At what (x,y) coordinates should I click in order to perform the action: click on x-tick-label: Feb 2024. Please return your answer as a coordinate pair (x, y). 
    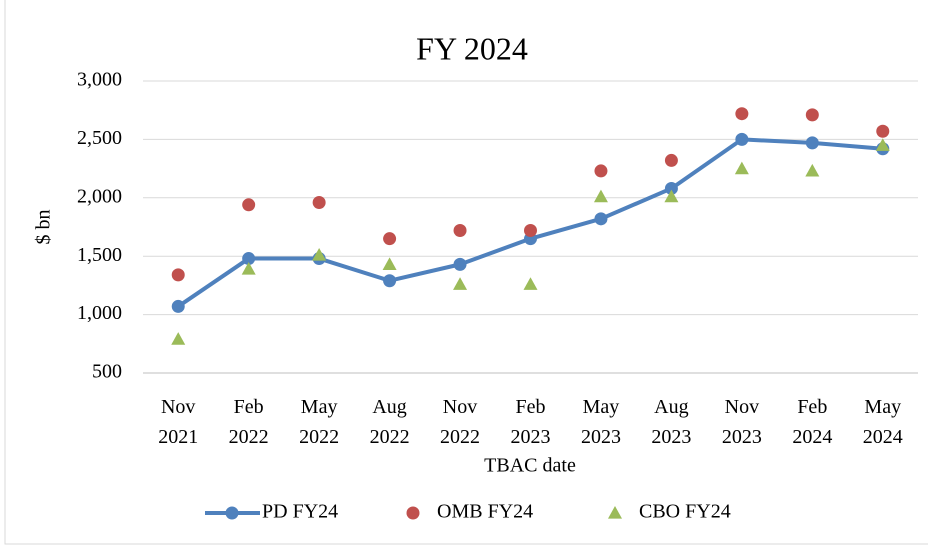
    Looking at the image, I should click on (812, 422).